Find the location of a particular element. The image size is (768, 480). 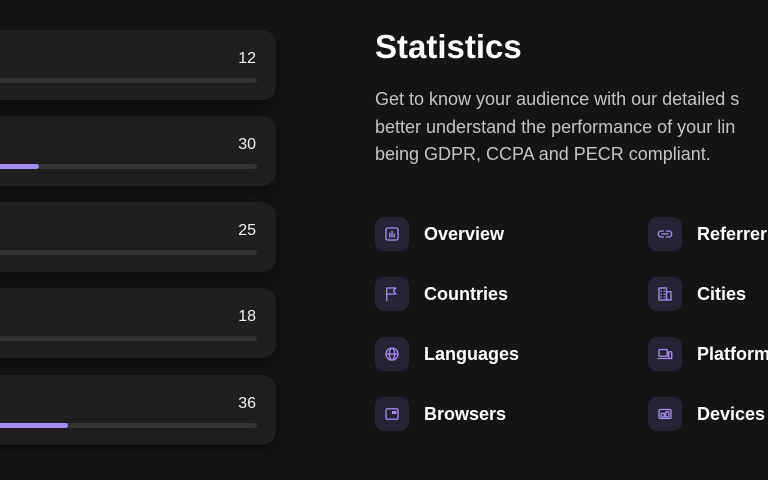

stat-card: 25 is located at coordinates (138, 237).